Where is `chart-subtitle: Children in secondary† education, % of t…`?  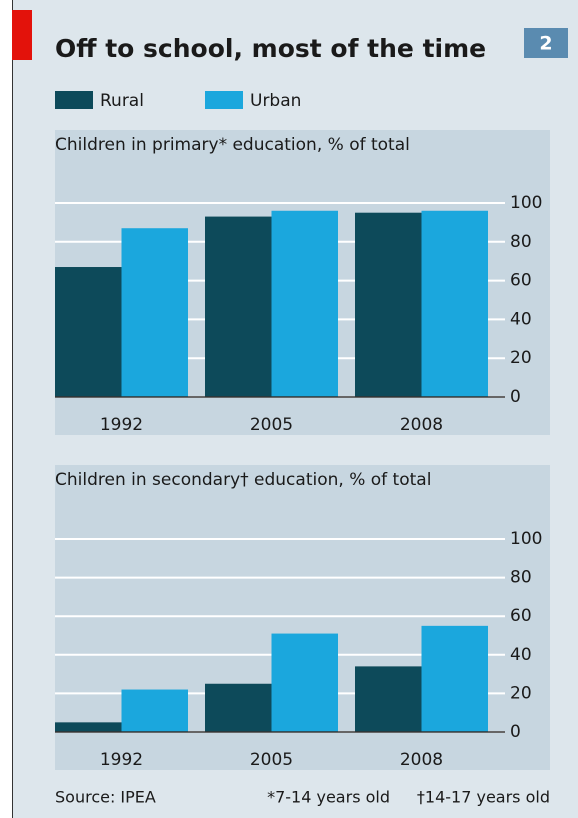
chart-subtitle: Children in secondary† education, % of t… is located at coordinates (243, 480).